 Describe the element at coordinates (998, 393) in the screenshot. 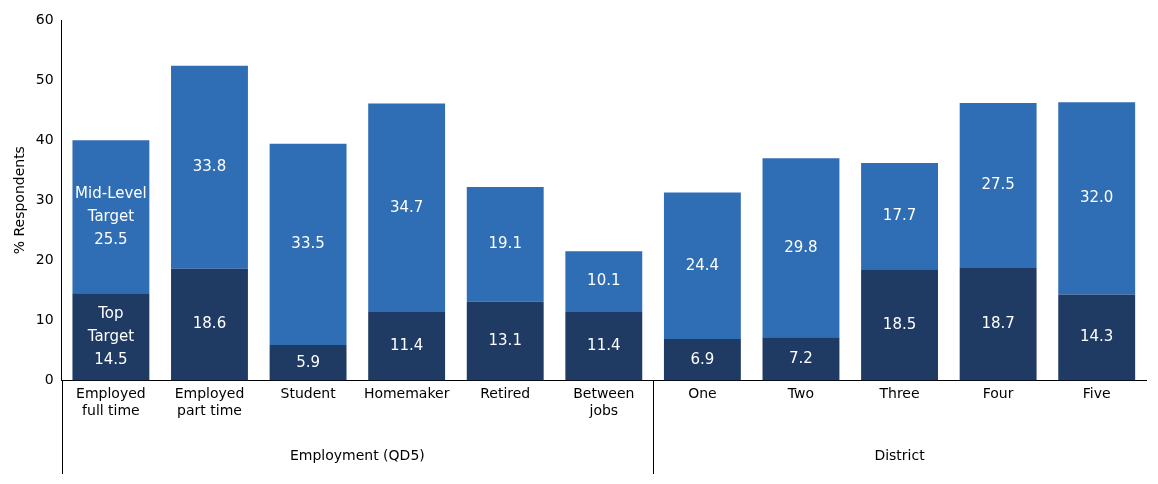

I see `x-tick-label: Four` at that location.